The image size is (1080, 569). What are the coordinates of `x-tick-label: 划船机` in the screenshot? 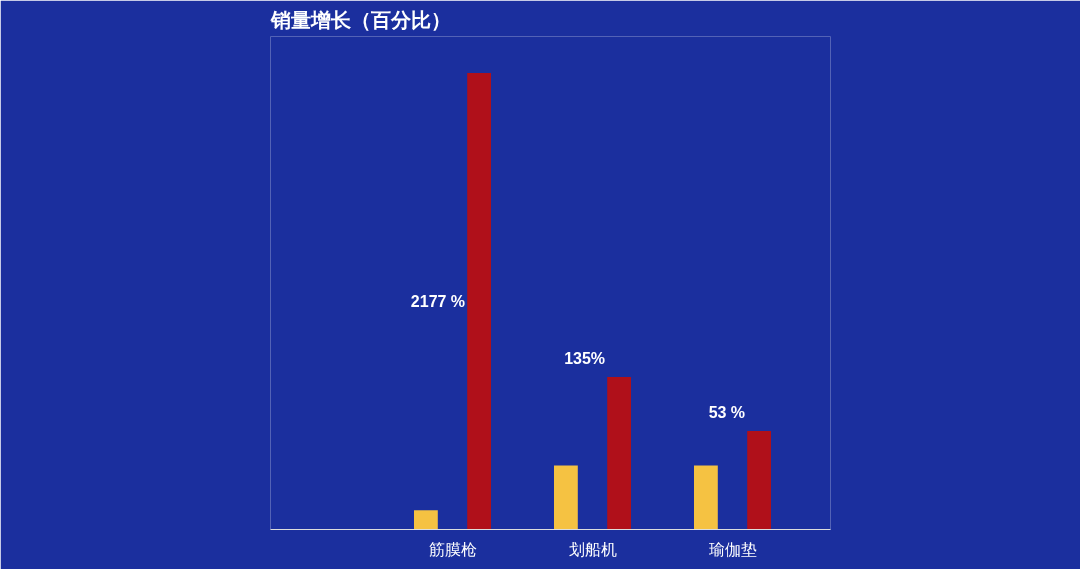 It's located at (592, 549).